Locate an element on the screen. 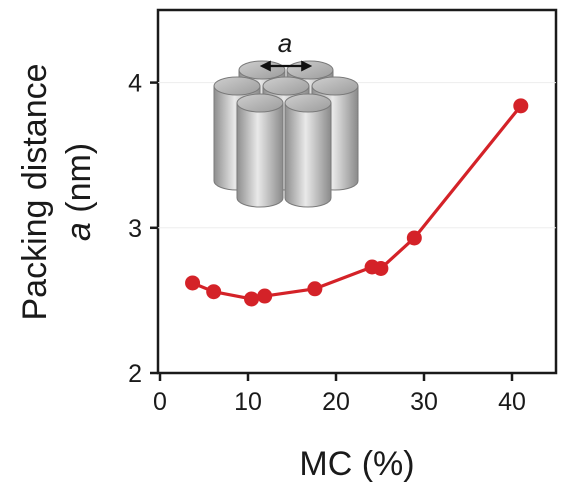 This screenshot has height=501, width=588. x-axis-label: MC (%) is located at coordinates (356, 464).